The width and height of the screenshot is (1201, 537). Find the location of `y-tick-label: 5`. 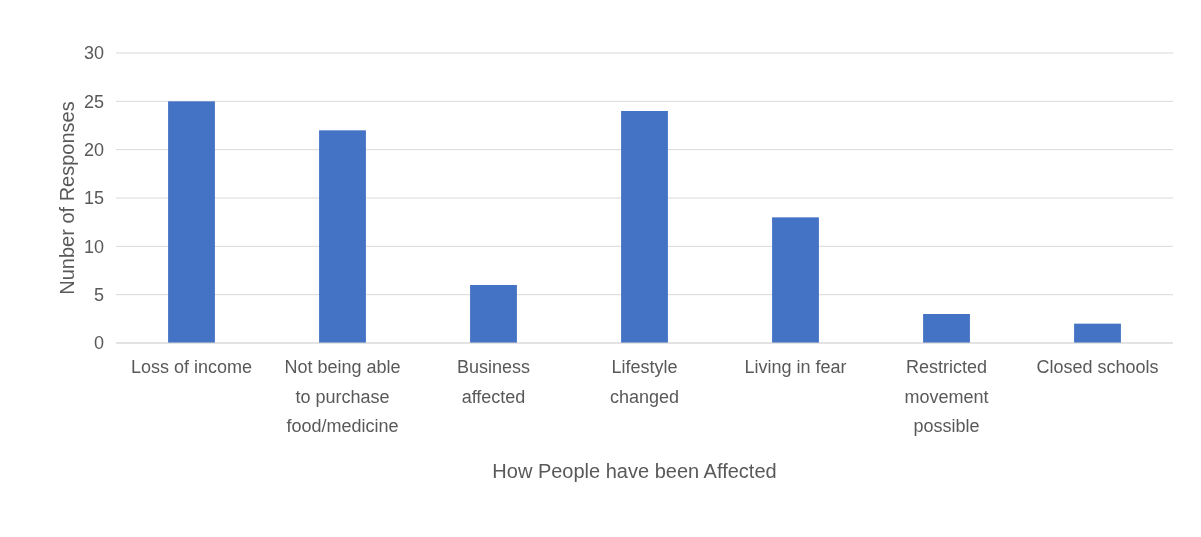

y-tick-label: 5 is located at coordinates (98, 294).